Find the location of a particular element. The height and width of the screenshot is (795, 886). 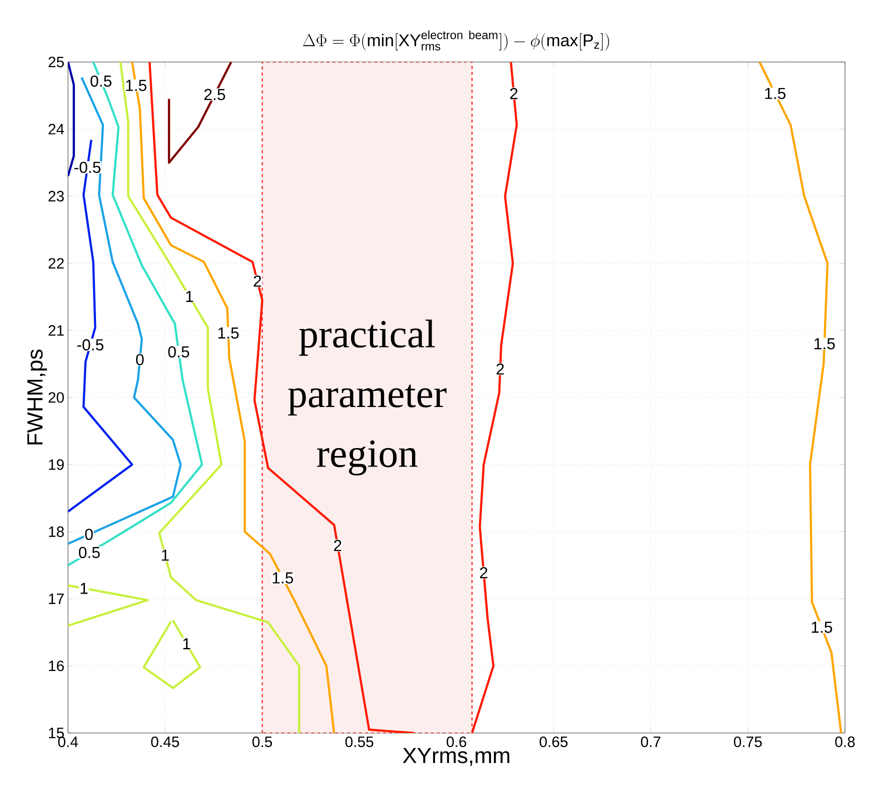

y-tick-label: 25 is located at coordinates (56, 62).